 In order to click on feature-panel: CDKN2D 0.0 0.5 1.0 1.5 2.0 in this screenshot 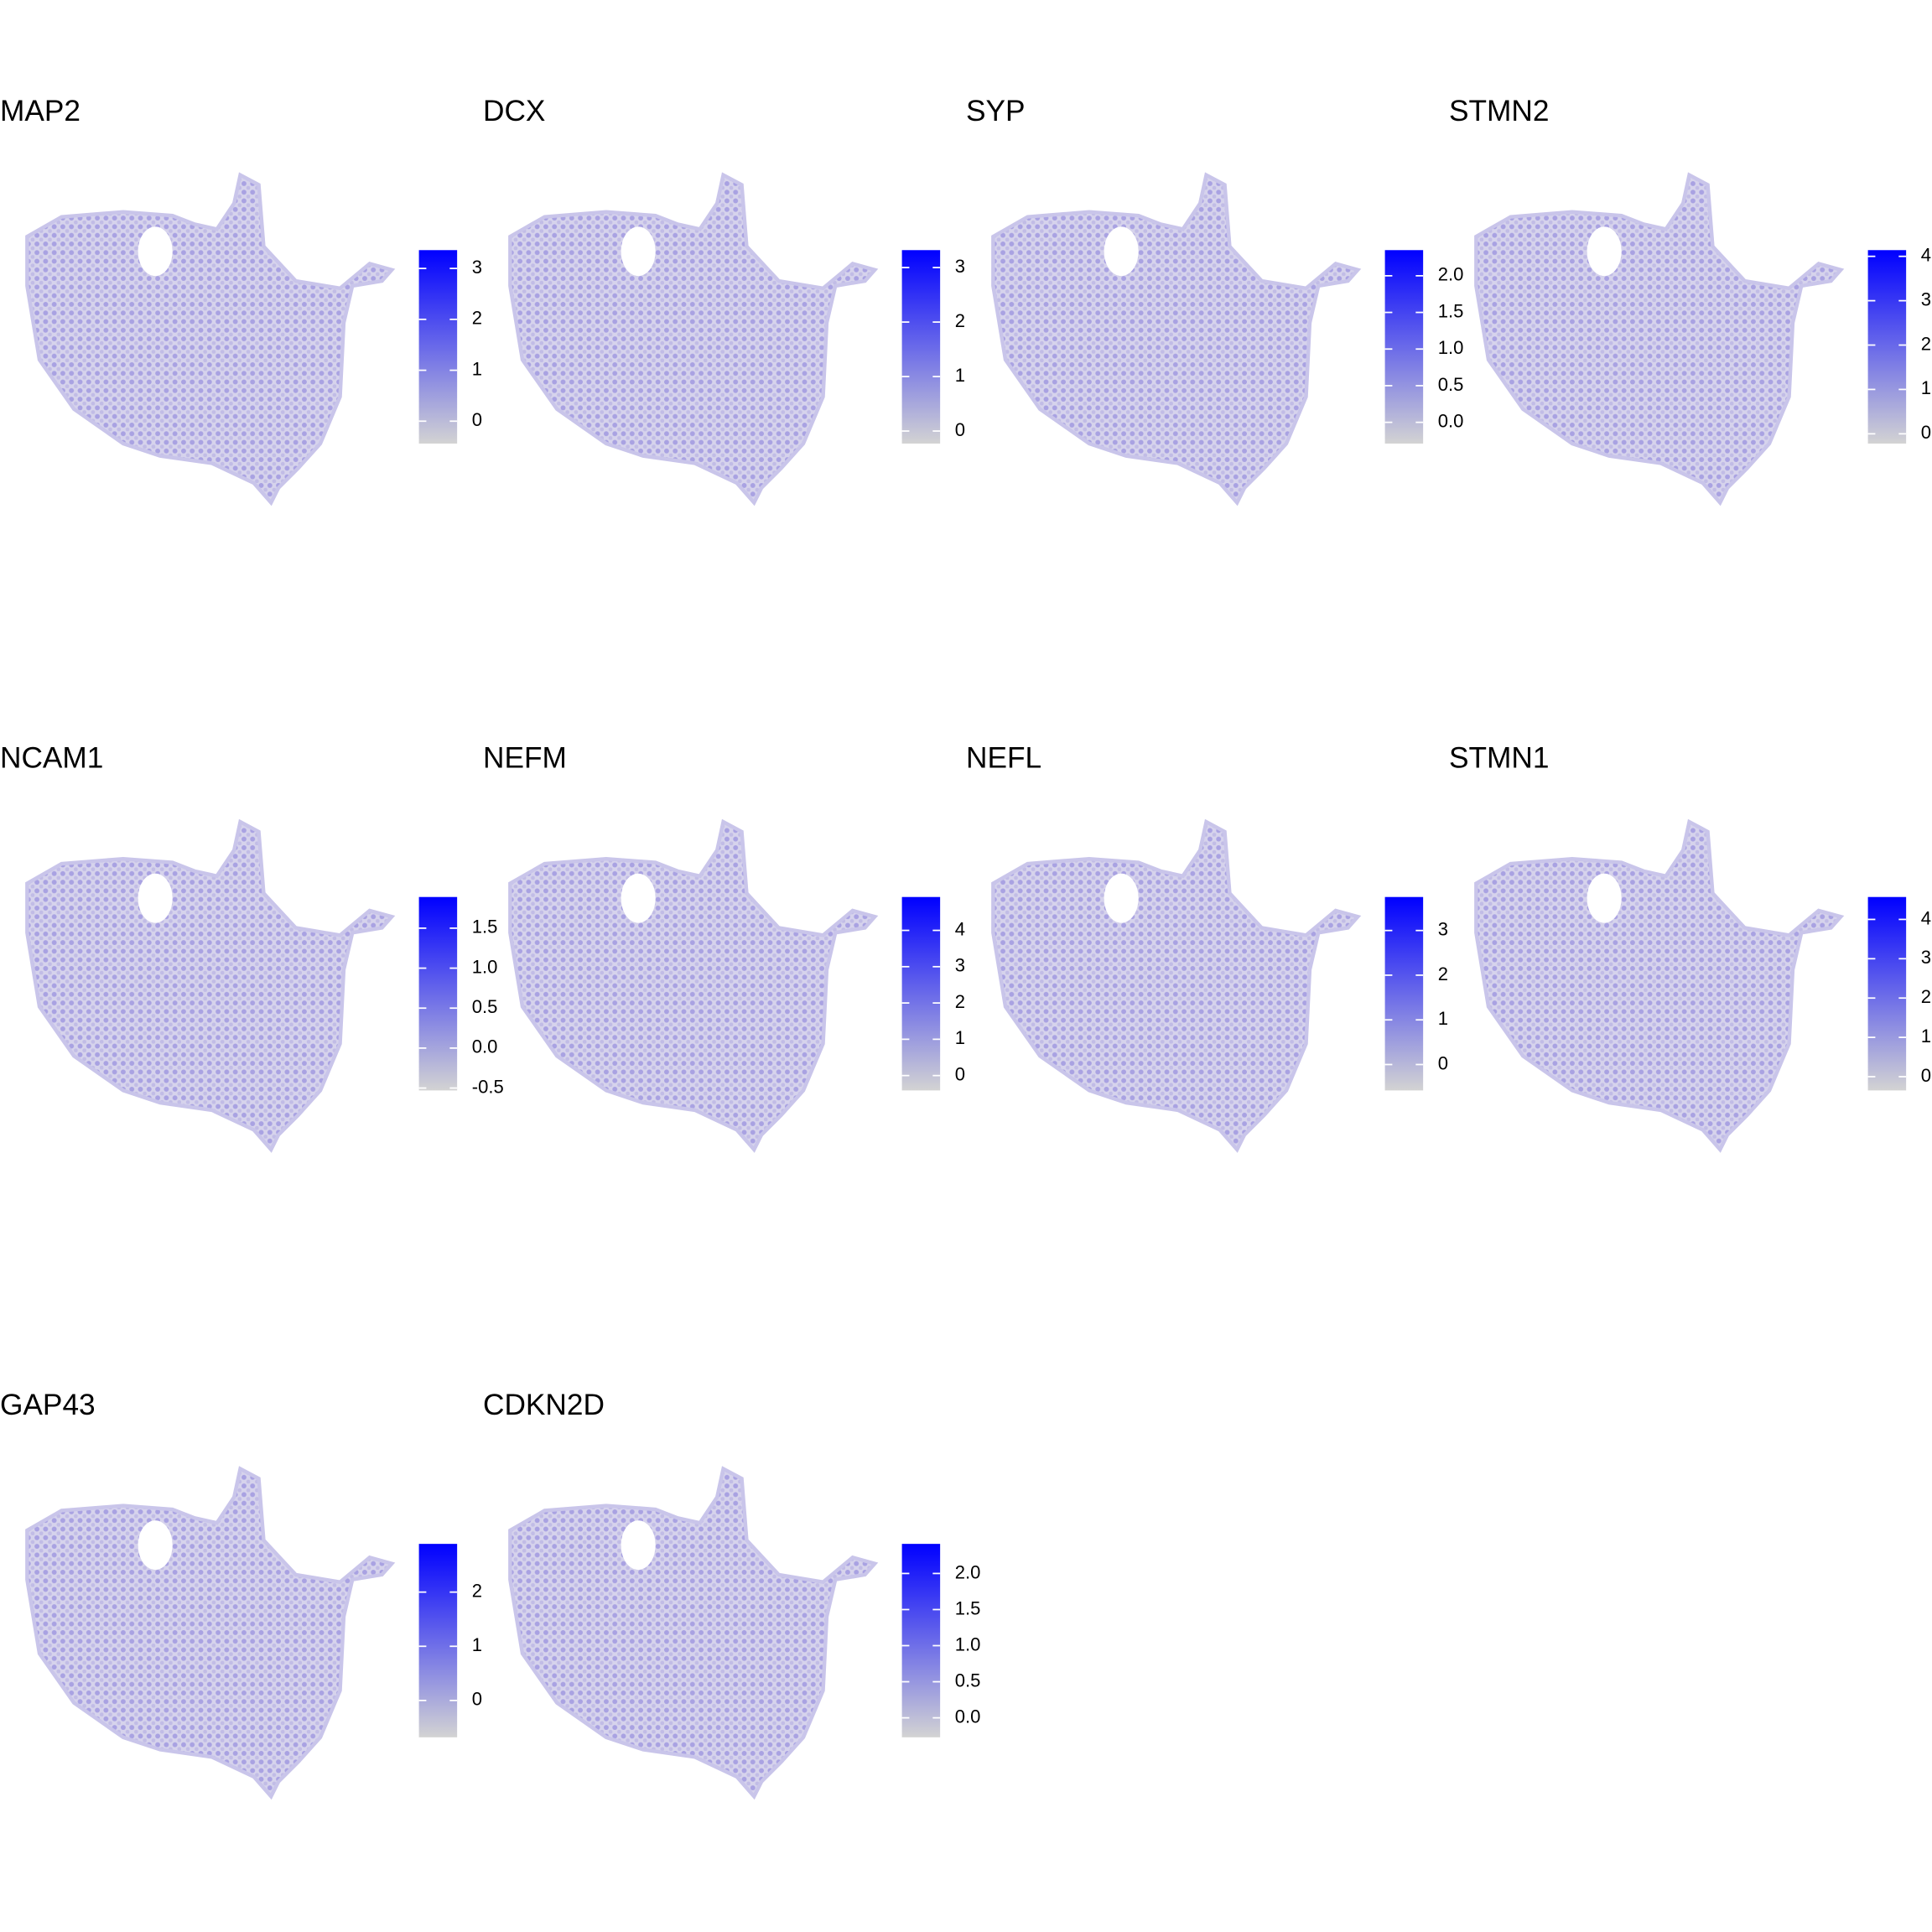, I will do `click(732, 1594)`.